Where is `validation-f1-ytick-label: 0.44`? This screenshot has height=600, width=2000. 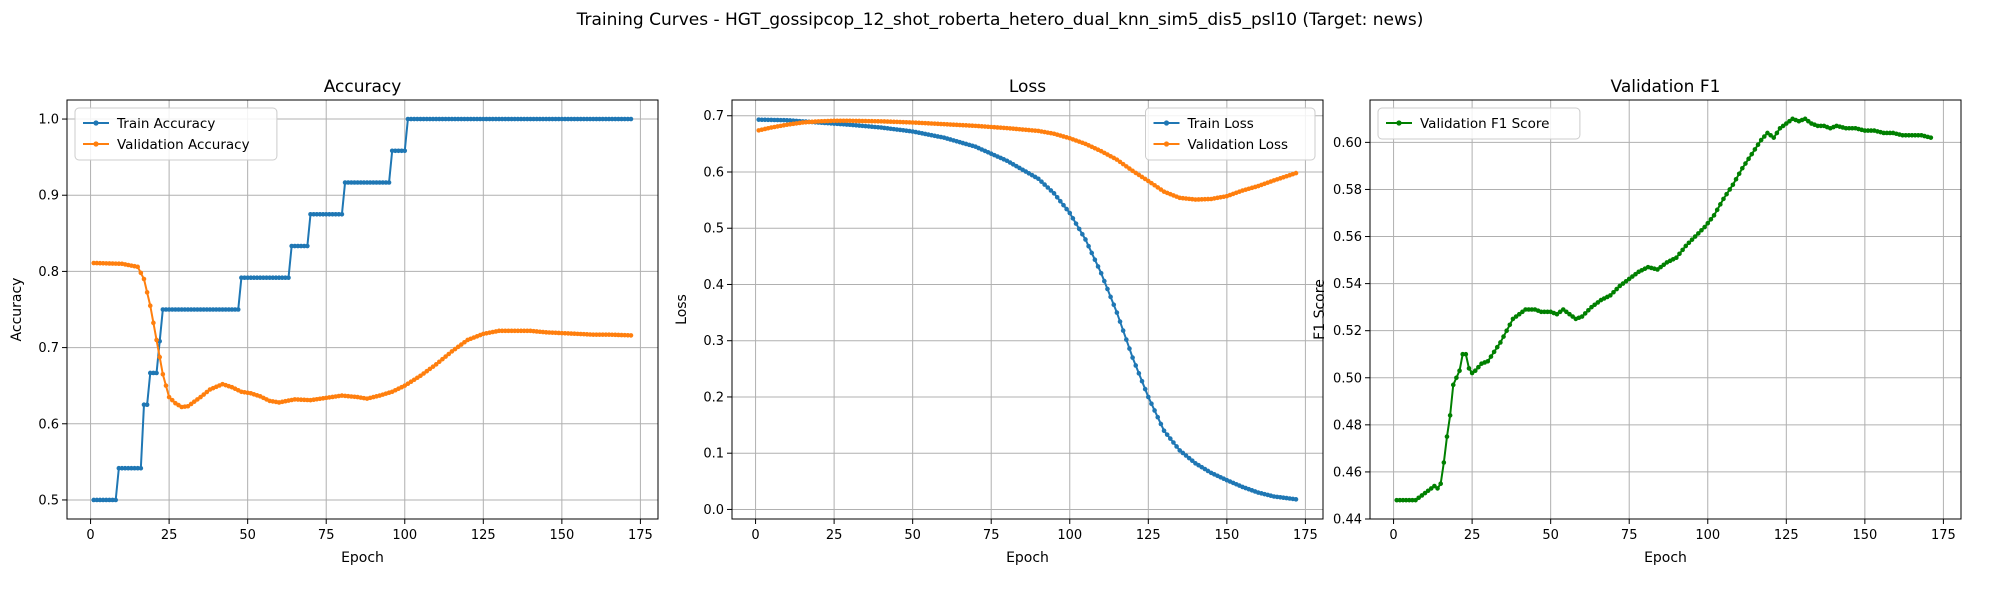 validation-f1-ytick-label: 0.44 is located at coordinates (1347, 520).